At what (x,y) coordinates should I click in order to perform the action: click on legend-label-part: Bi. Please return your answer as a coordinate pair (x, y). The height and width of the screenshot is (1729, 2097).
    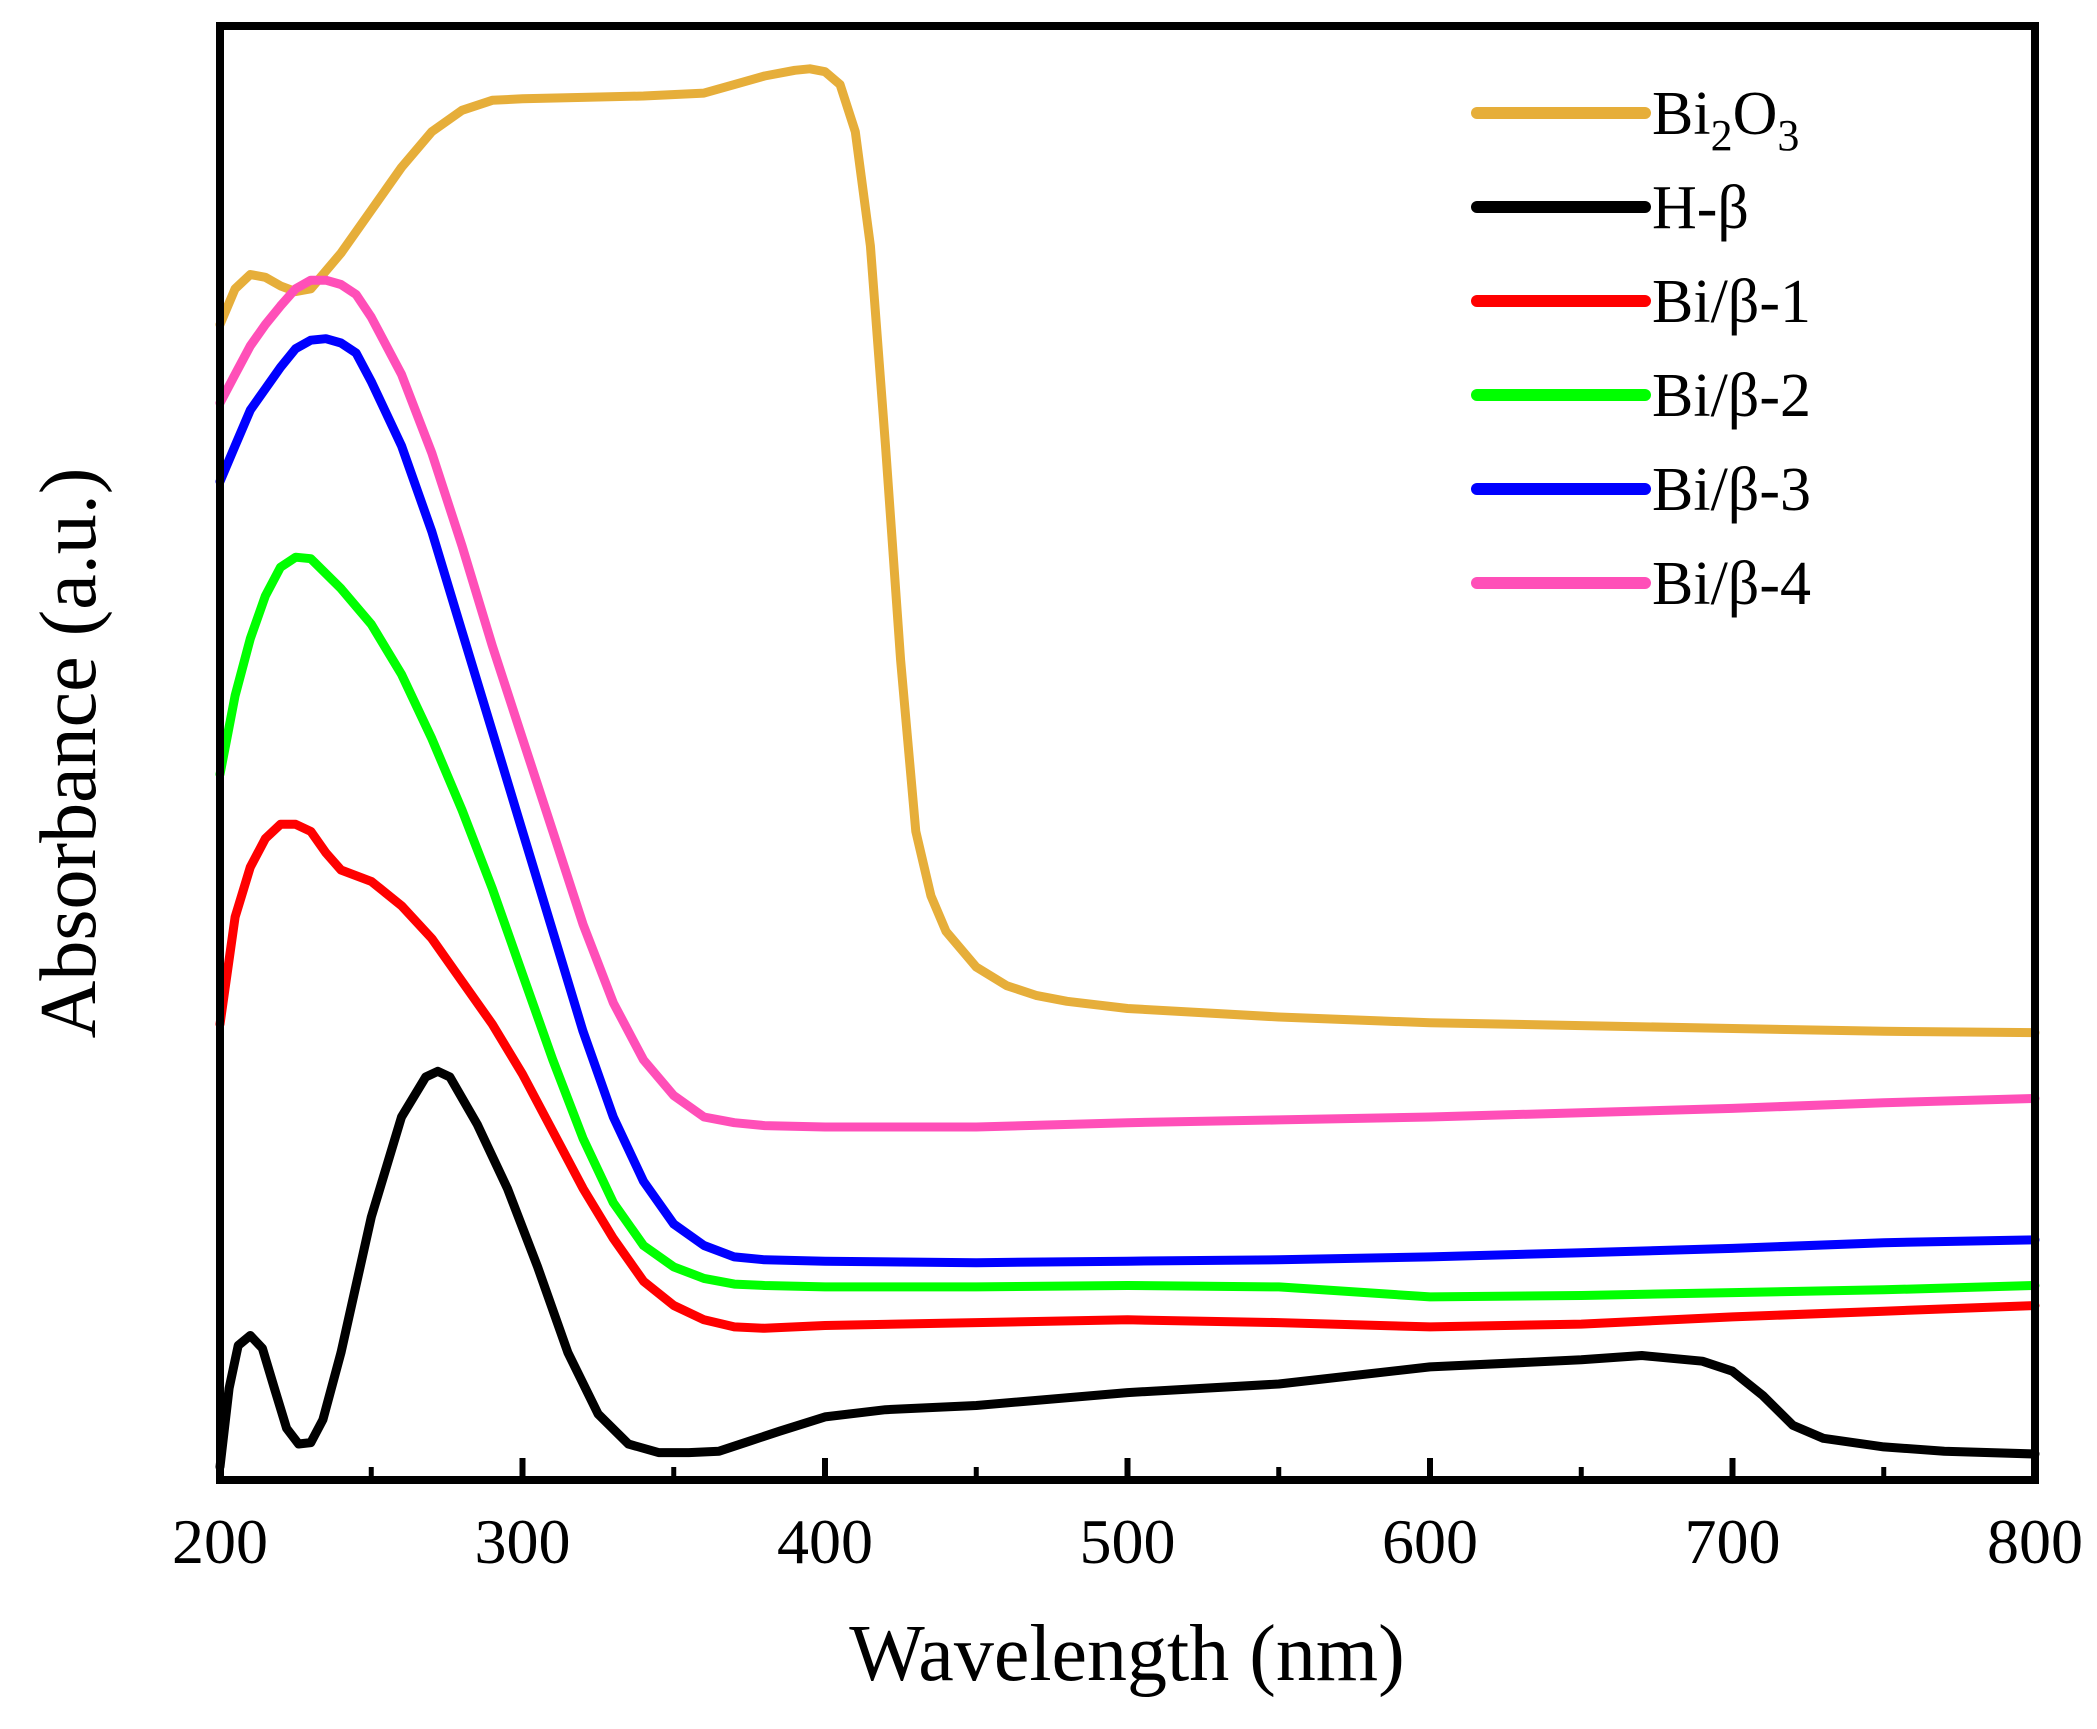
    Looking at the image, I should click on (1681, 114).